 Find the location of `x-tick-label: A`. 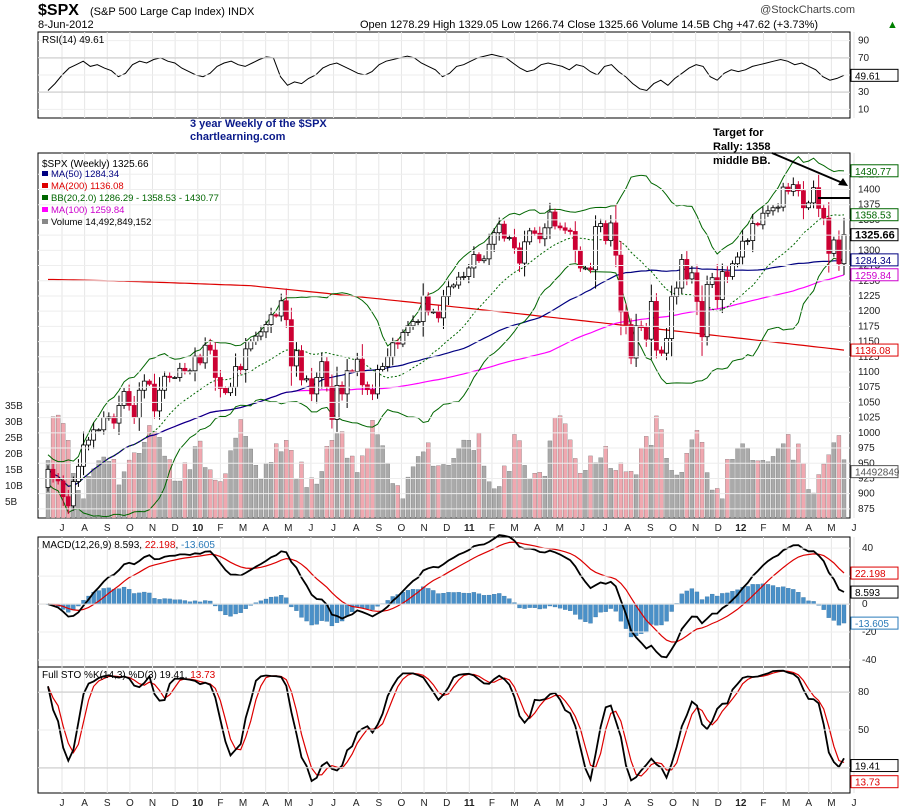

x-tick-label: A is located at coordinates (84, 528).